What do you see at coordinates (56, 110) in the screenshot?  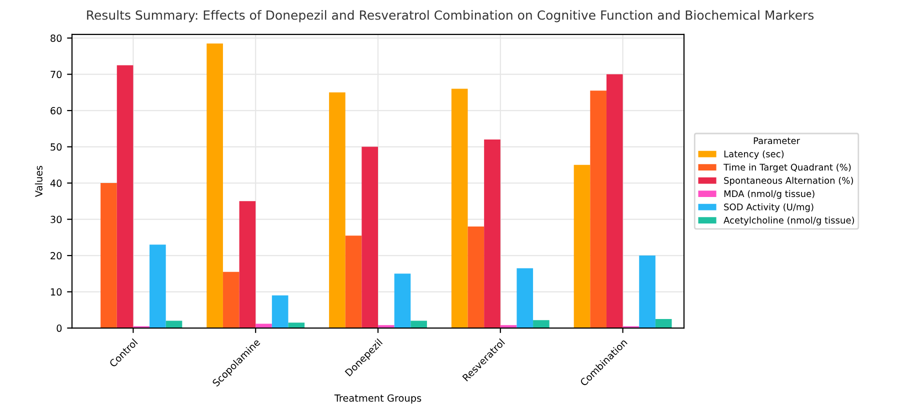 I see `y-tick-label: 60` at bounding box center [56, 110].